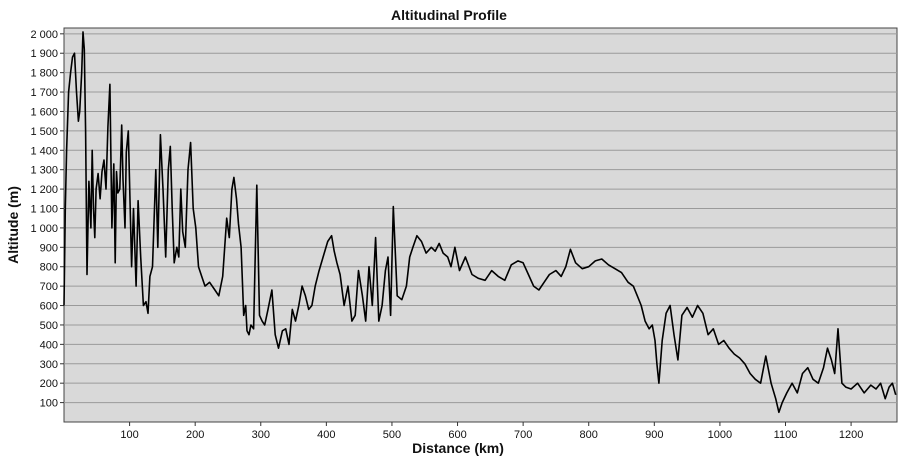 The height and width of the screenshot is (459, 900). What do you see at coordinates (49, 268) in the screenshot?
I see `y-tick-label: 800` at bounding box center [49, 268].